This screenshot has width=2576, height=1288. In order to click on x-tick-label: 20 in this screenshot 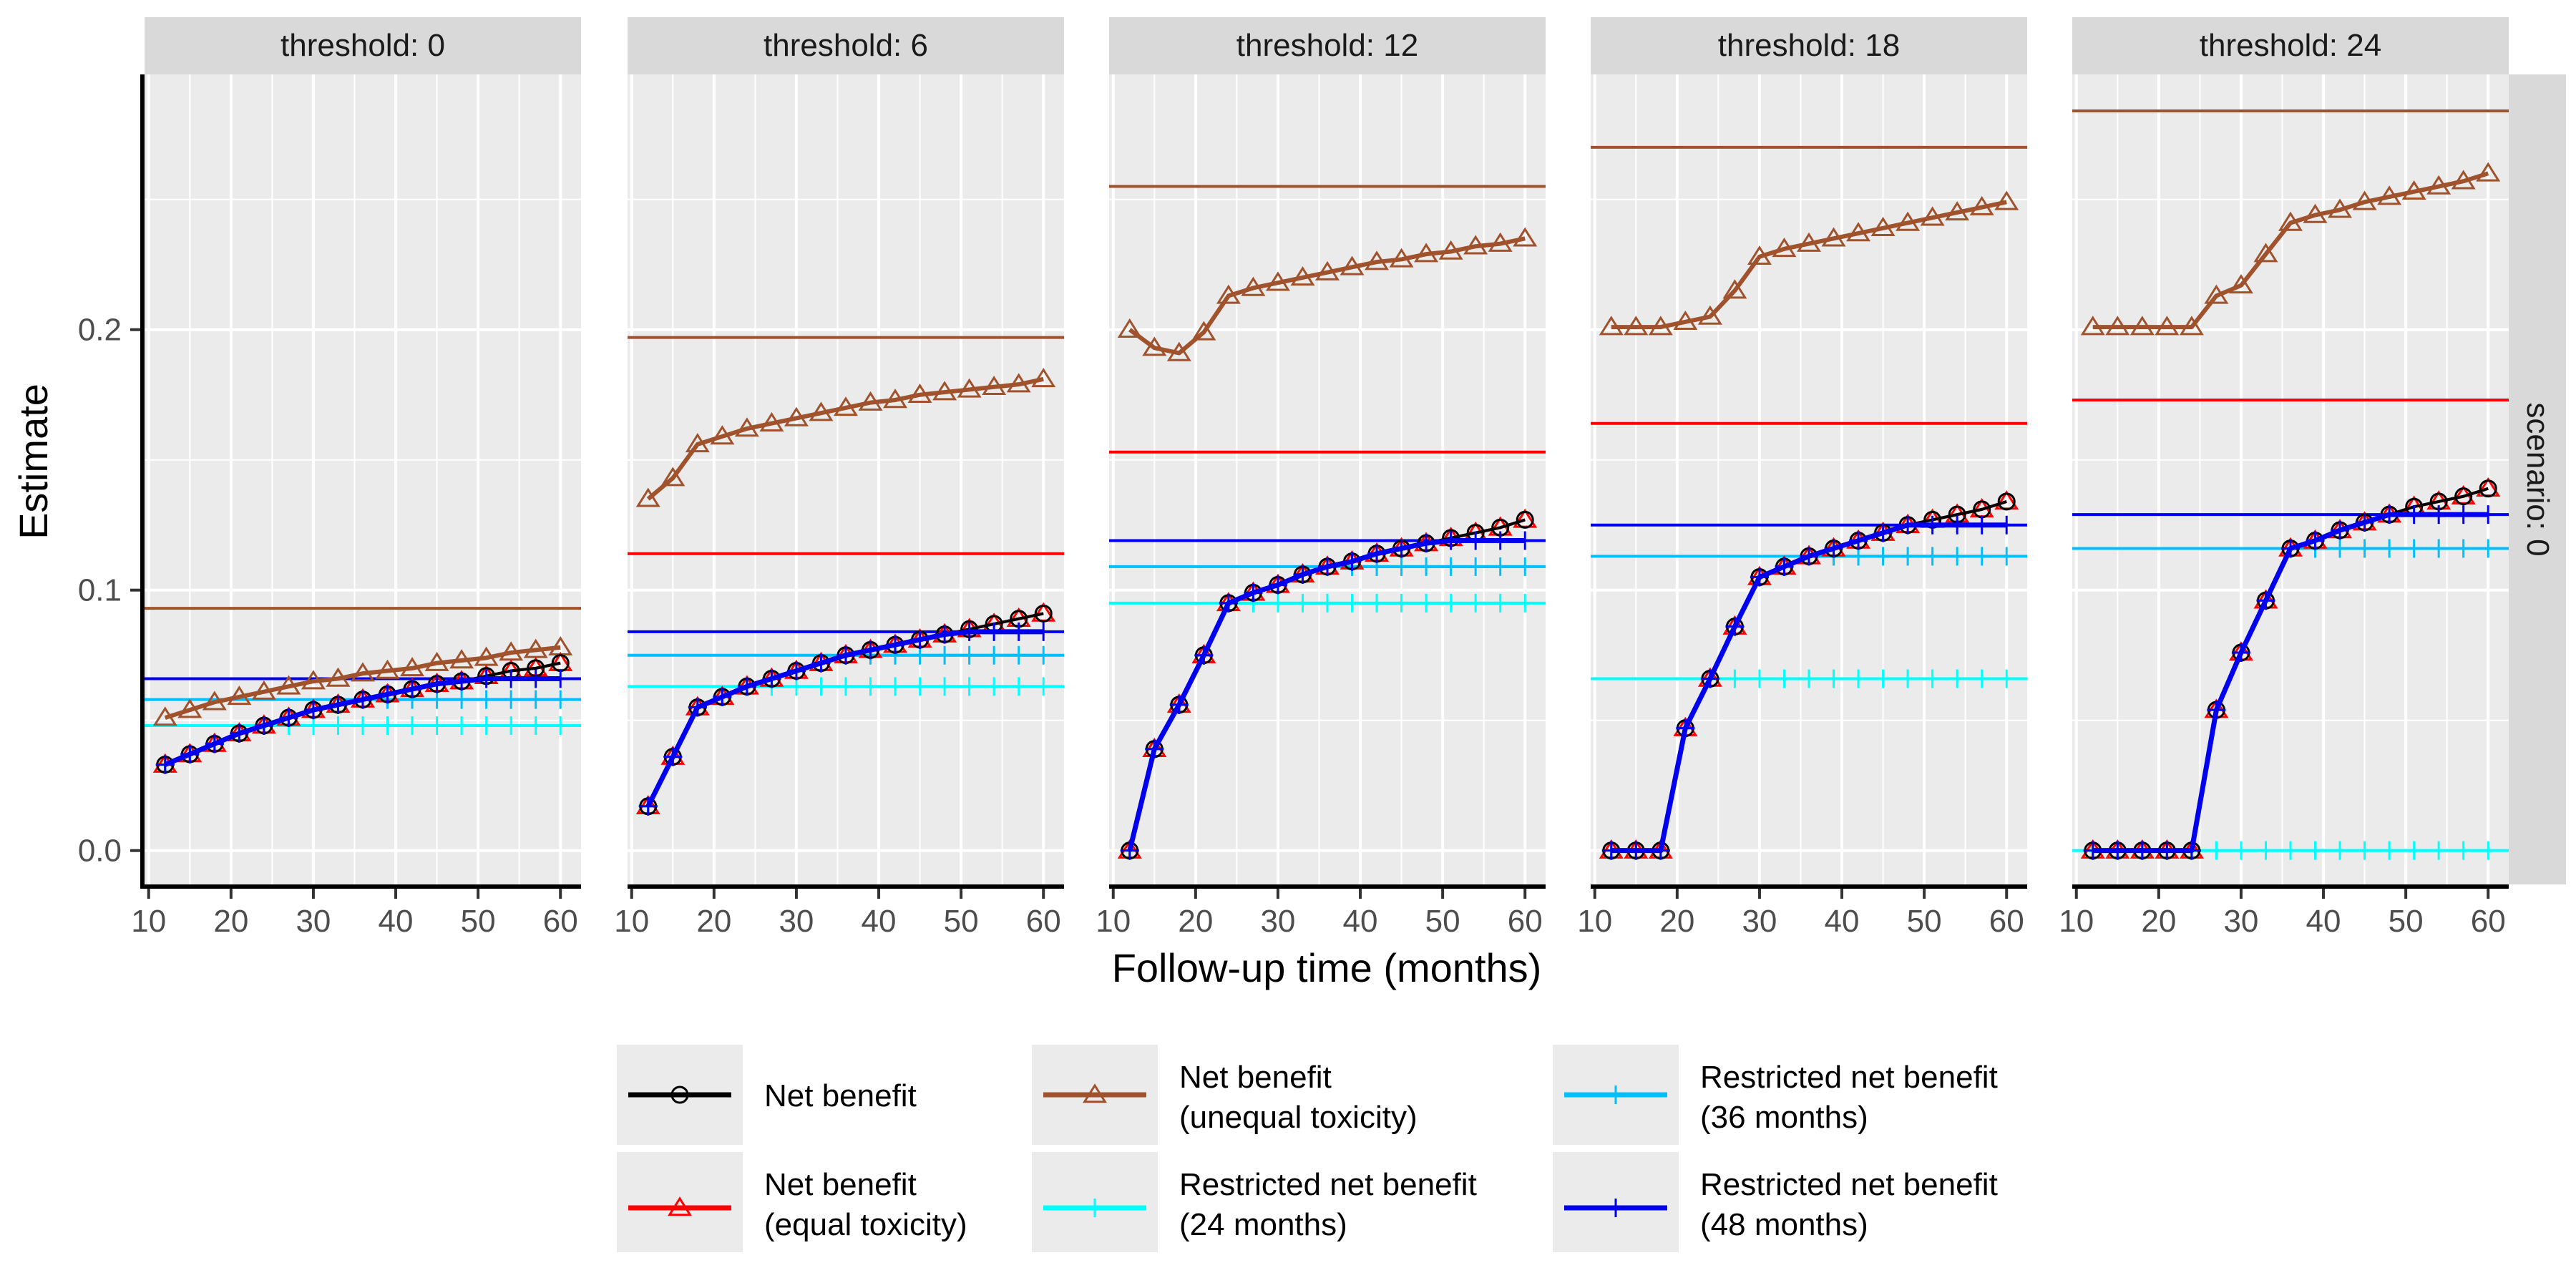, I will do `click(1676, 921)`.